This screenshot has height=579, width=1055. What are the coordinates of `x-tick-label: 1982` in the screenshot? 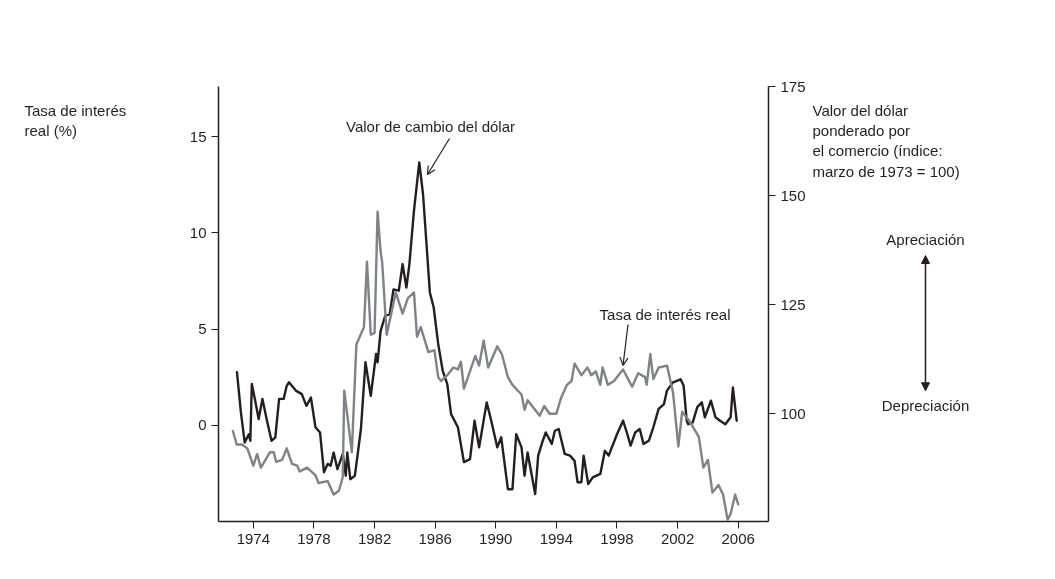 It's located at (374, 538).